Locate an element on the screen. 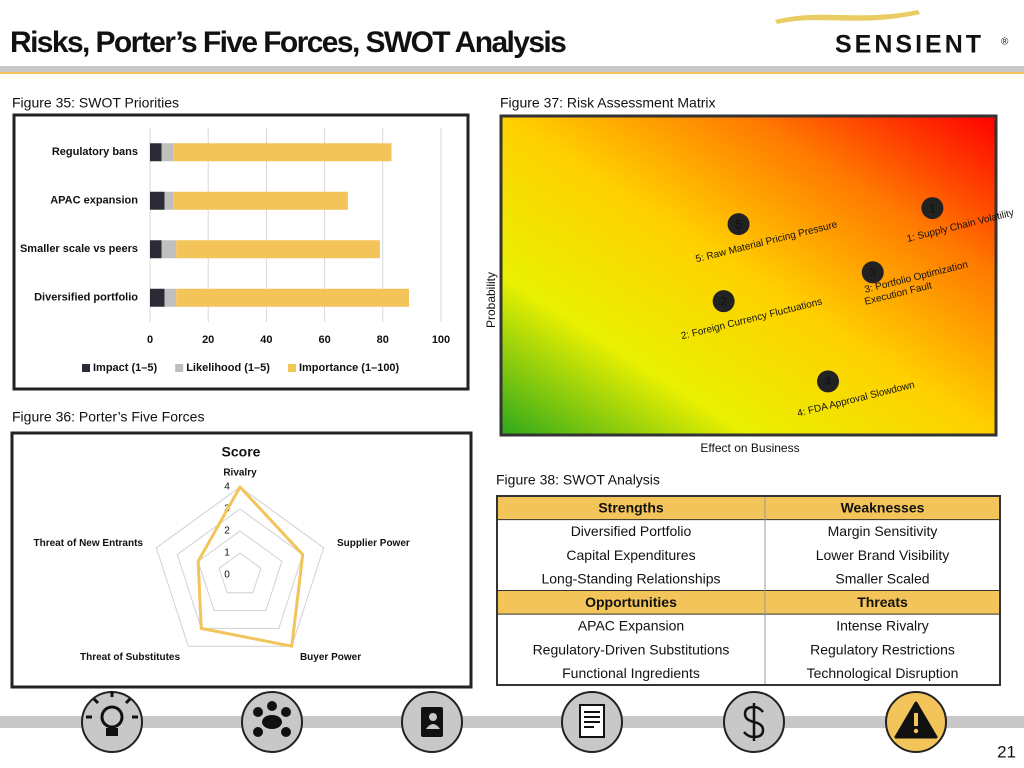  table-cell: Margin Sensitivity is located at coordinates (883, 531).